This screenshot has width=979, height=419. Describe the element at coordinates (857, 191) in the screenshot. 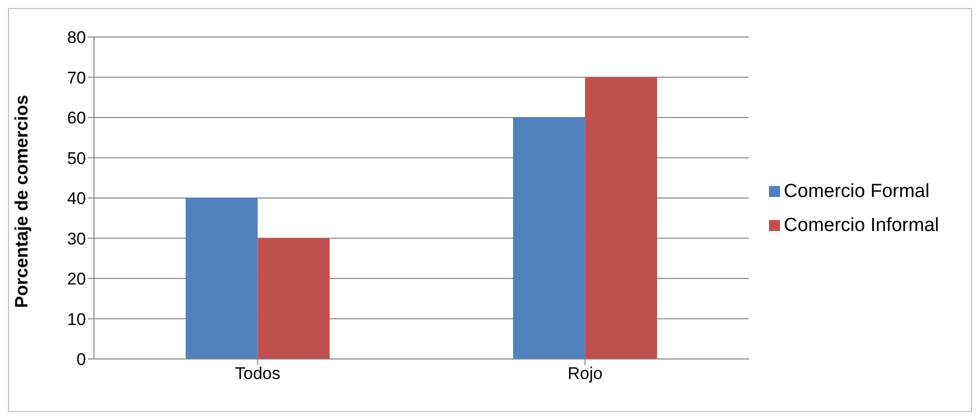

I see `legend-label: Comercio Formal` at that location.